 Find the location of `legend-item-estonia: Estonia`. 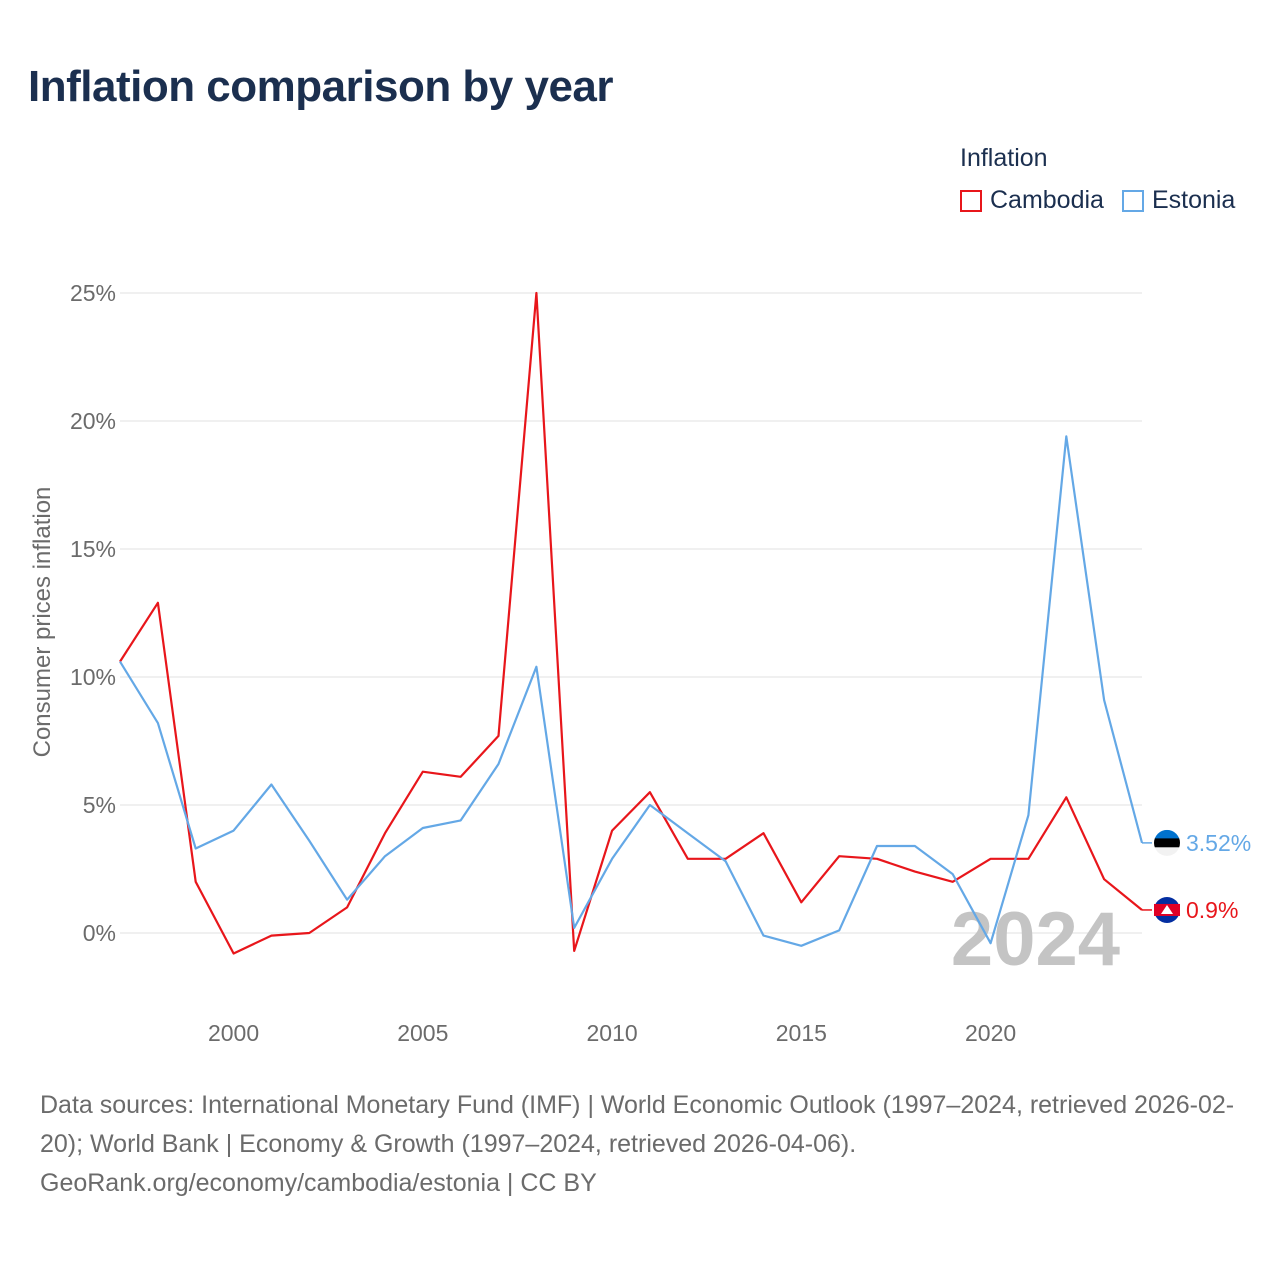

legend-item-estonia: Estonia is located at coordinates (1178, 200).